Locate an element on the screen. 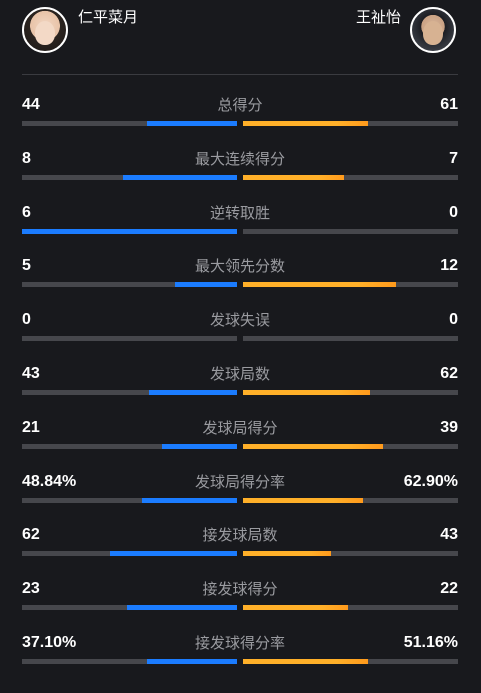  player-left-face-icon is located at coordinates (45, 33).